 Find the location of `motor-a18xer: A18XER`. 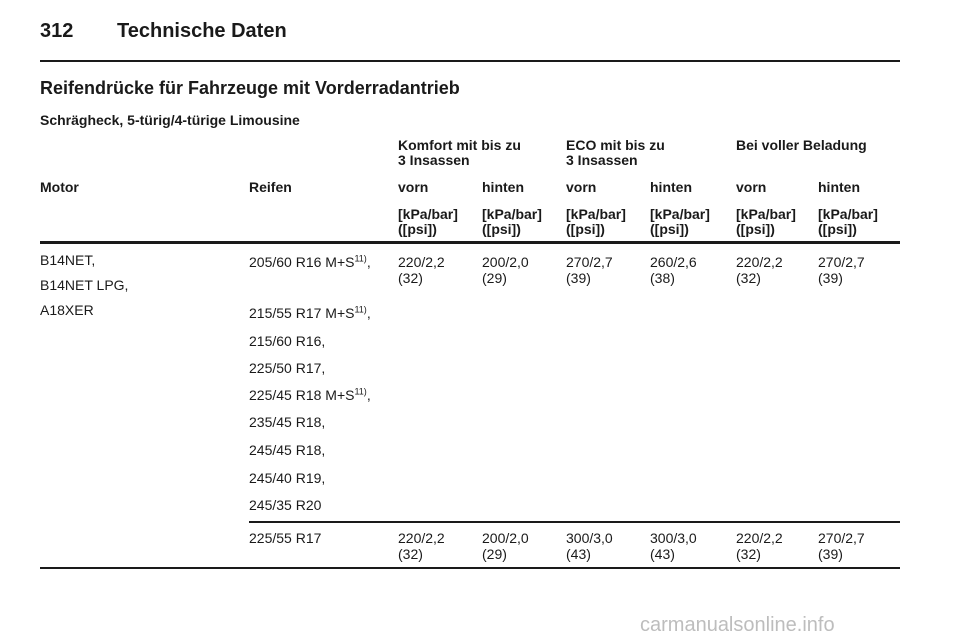

motor-a18xer: A18XER is located at coordinates (67, 310).